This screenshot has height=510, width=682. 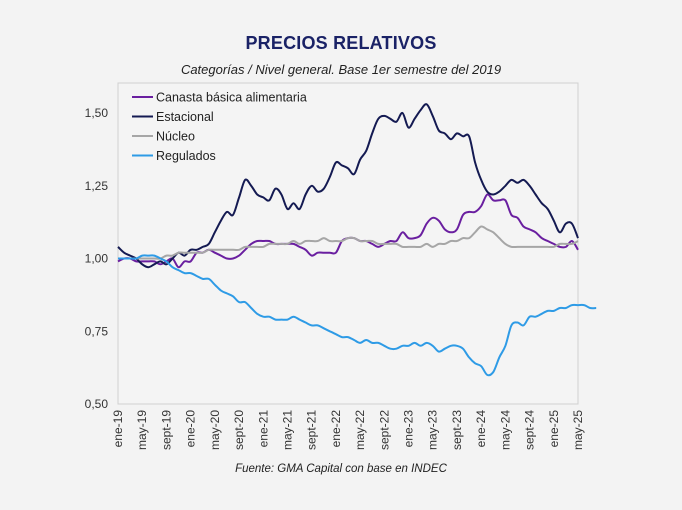 What do you see at coordinates (530, 430) in the screenshot?
I see `x-tick-label: sept-24` at bounding box center [530, 430].